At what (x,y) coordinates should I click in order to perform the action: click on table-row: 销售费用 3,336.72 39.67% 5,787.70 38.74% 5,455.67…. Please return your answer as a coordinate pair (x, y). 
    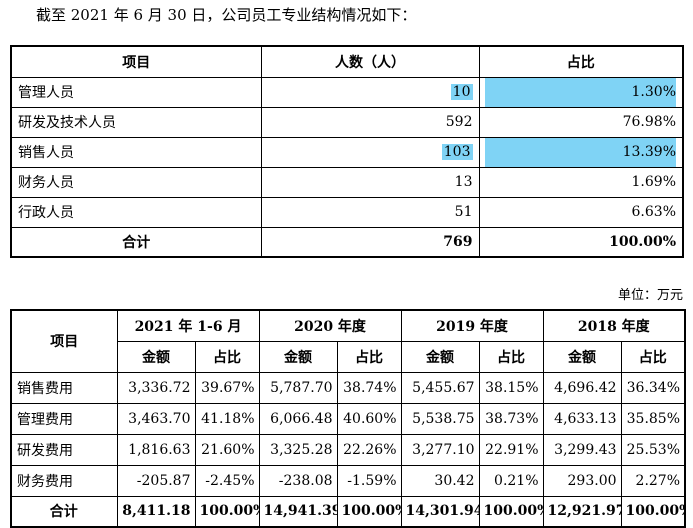
    Looking at the image, I should click on (348, 387).